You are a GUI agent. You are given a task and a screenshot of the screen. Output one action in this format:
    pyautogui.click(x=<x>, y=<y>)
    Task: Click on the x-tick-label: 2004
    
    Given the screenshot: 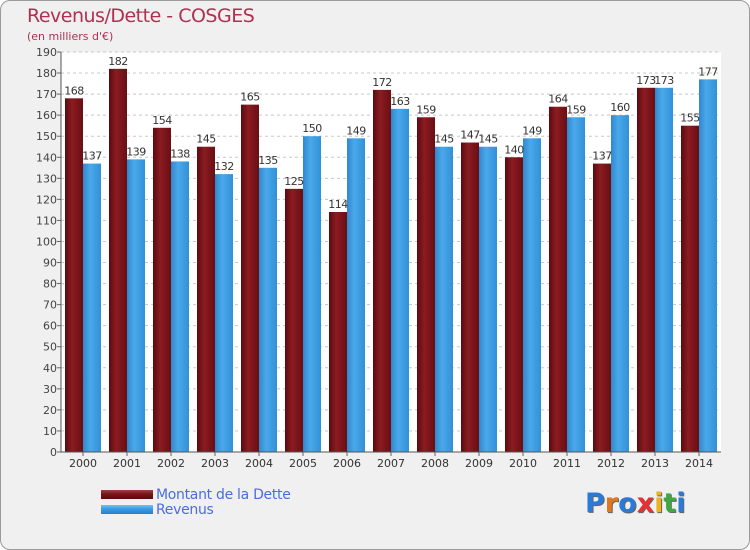 What is the action you would take?
    pyautogui.click(x=259, y=463)
    